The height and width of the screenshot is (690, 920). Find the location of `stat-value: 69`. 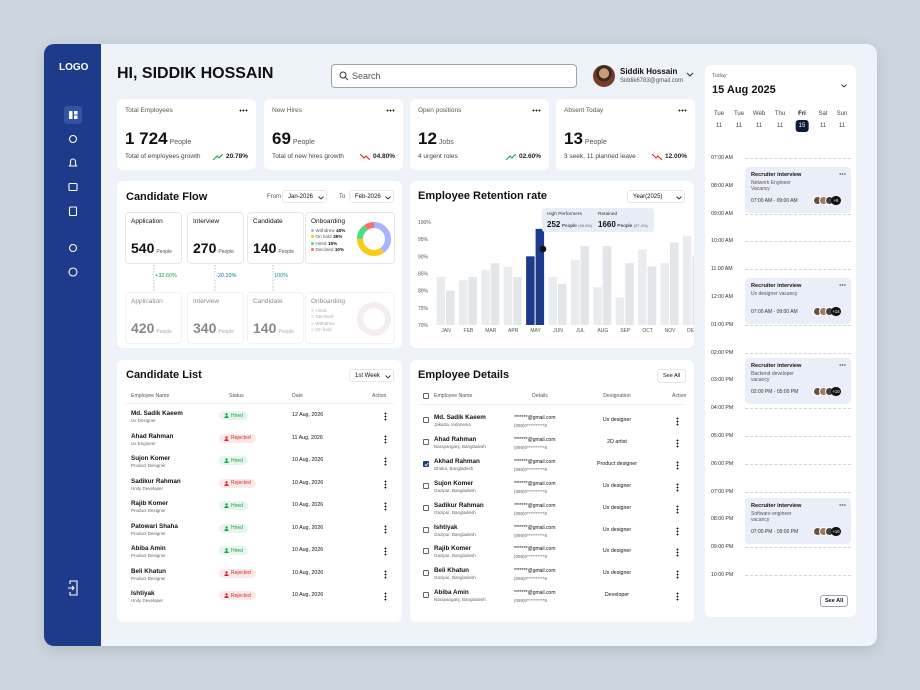

stat-value: 69 is located at coordinates (281, 138).